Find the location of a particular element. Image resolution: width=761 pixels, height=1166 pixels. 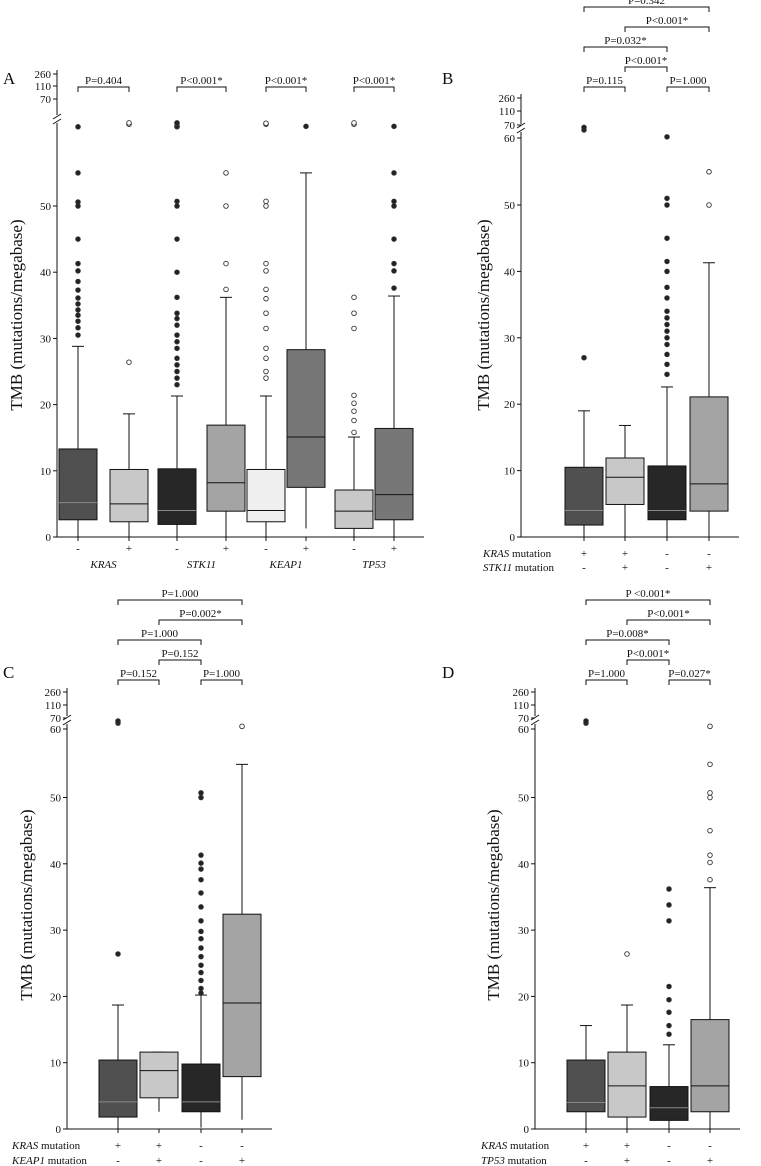

p-value-label: P=0.404 is located at coordinates (104, 81).